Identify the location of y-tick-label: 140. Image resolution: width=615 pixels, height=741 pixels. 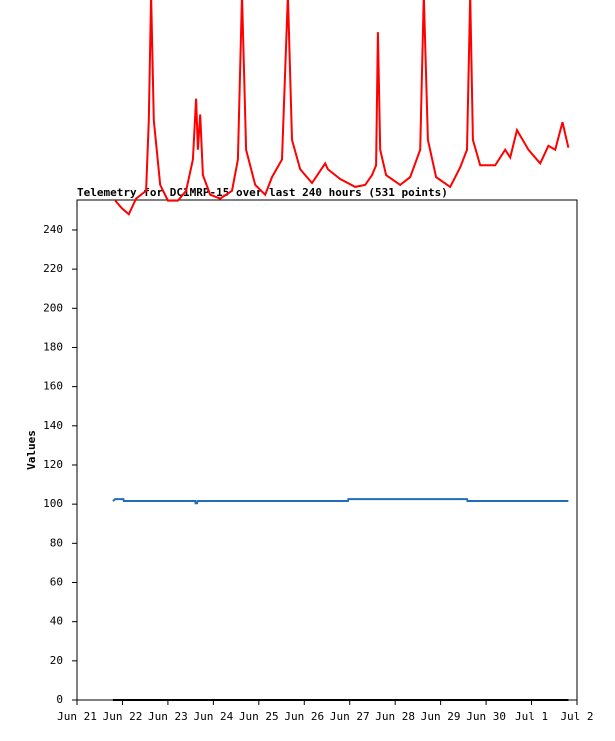
(53, 425).